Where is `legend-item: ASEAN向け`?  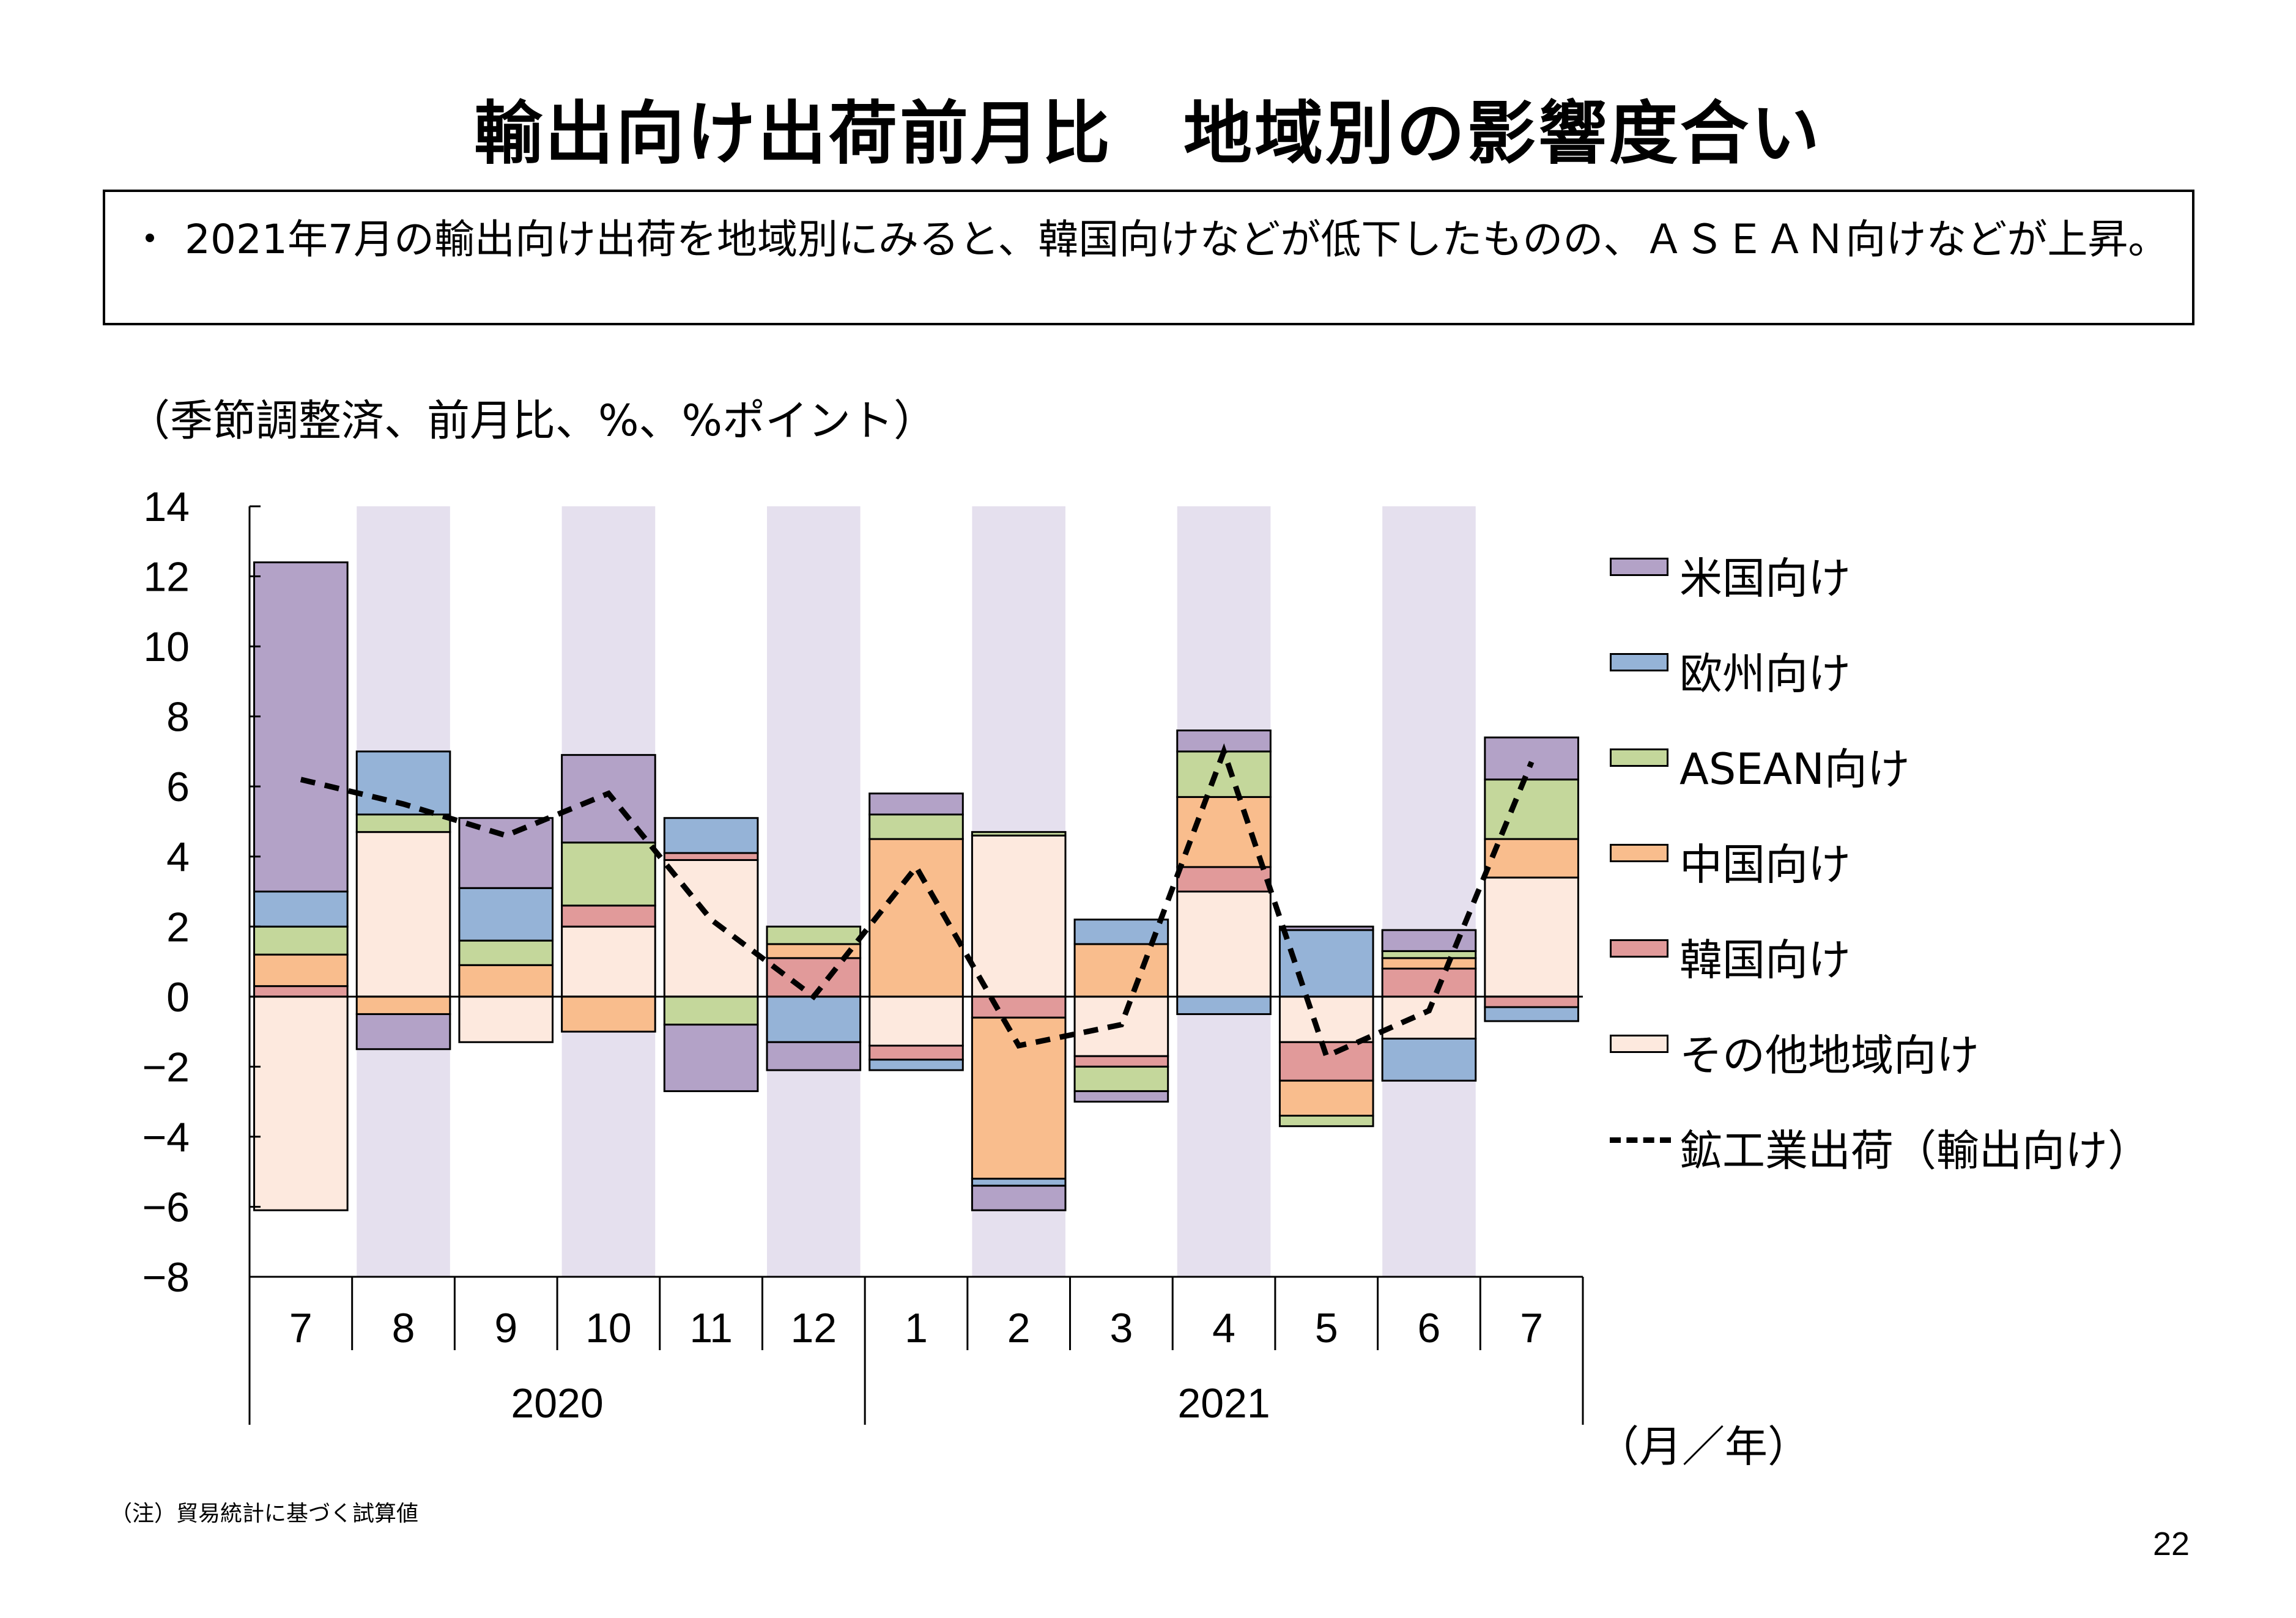 legend-item: ASEAN向け is located at coordinates (1938, 759).